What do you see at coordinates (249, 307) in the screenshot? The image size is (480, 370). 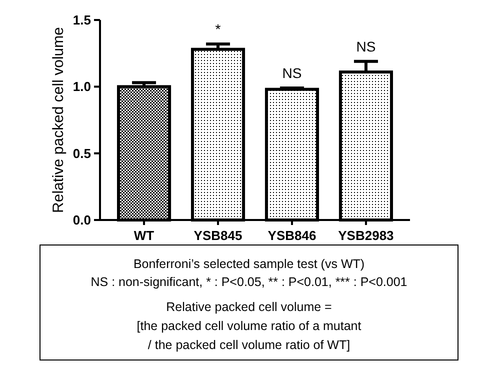 I see `text: Relative packed cell volume =` at bounding box center [249, 307].